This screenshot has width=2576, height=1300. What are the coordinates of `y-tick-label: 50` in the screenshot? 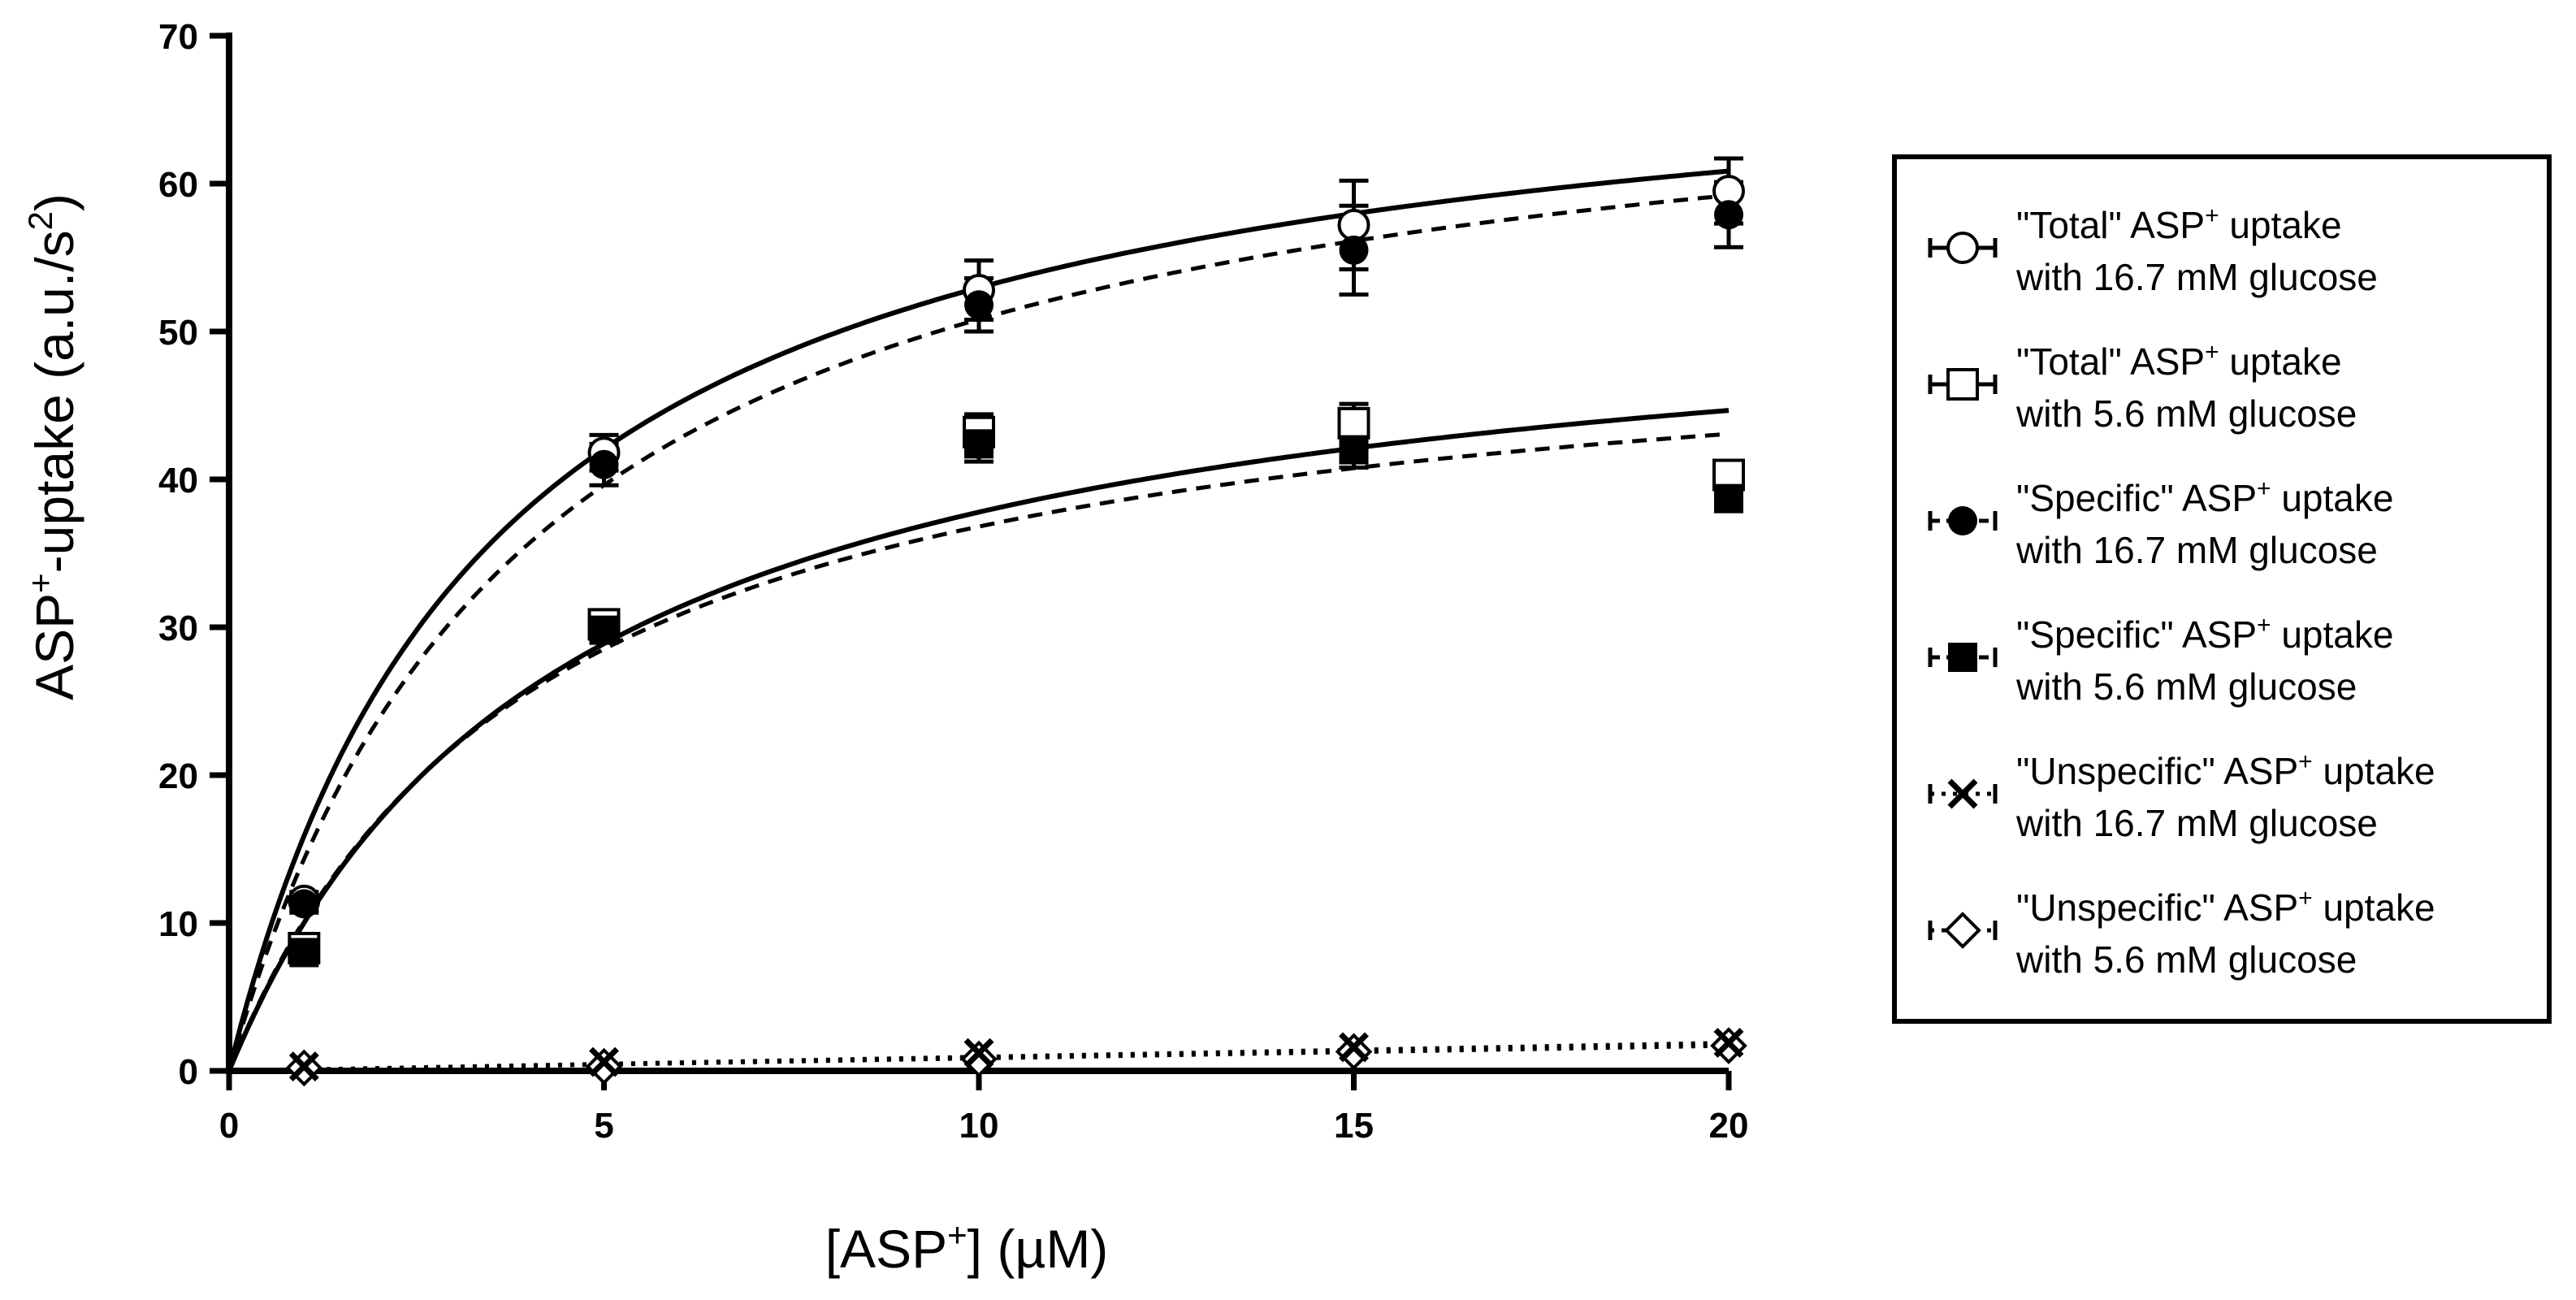 It's located at (178, 333).